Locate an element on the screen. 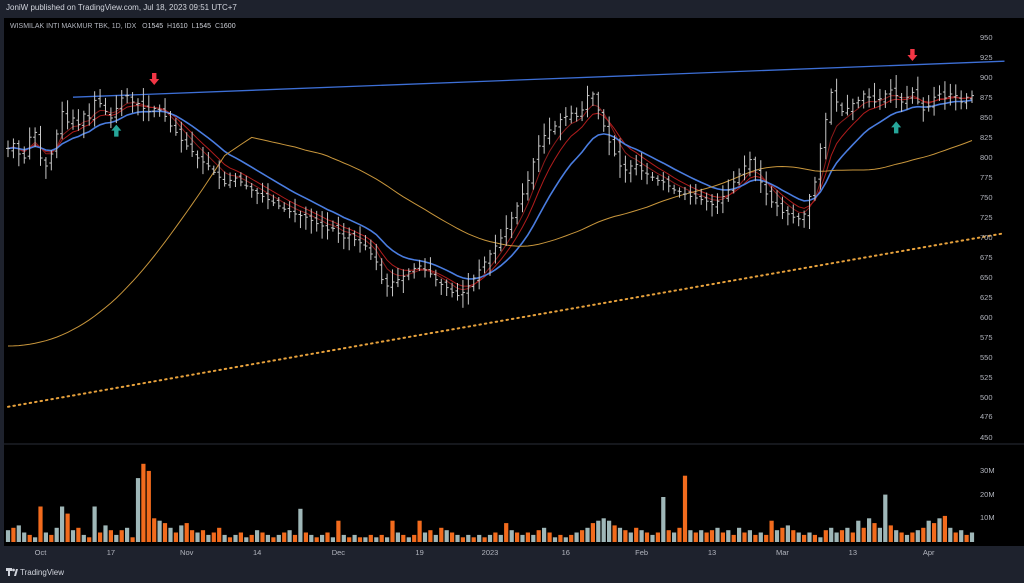  time-tick-label: Apr is located at coordinates (928, 552).